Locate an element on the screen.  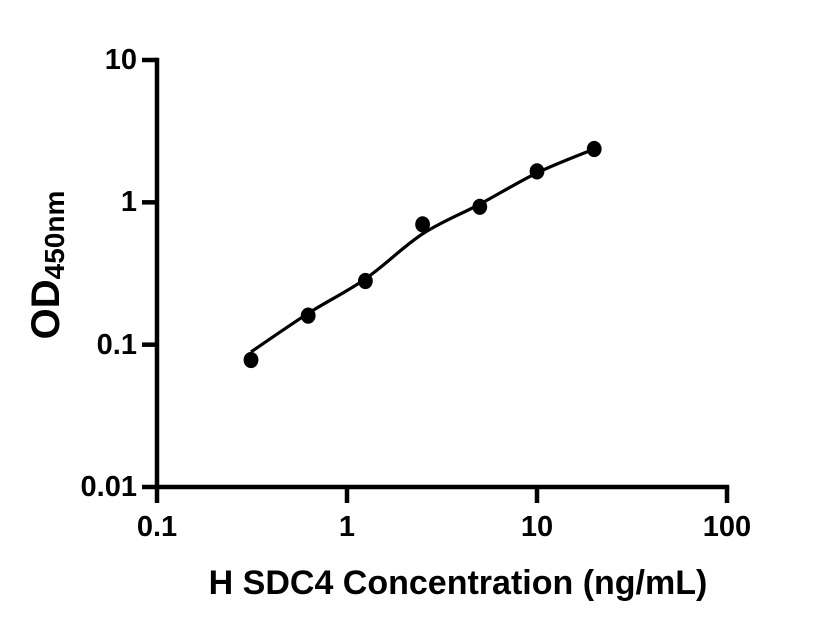
y-tick-label: 1 is located at coordinates (128, 202).